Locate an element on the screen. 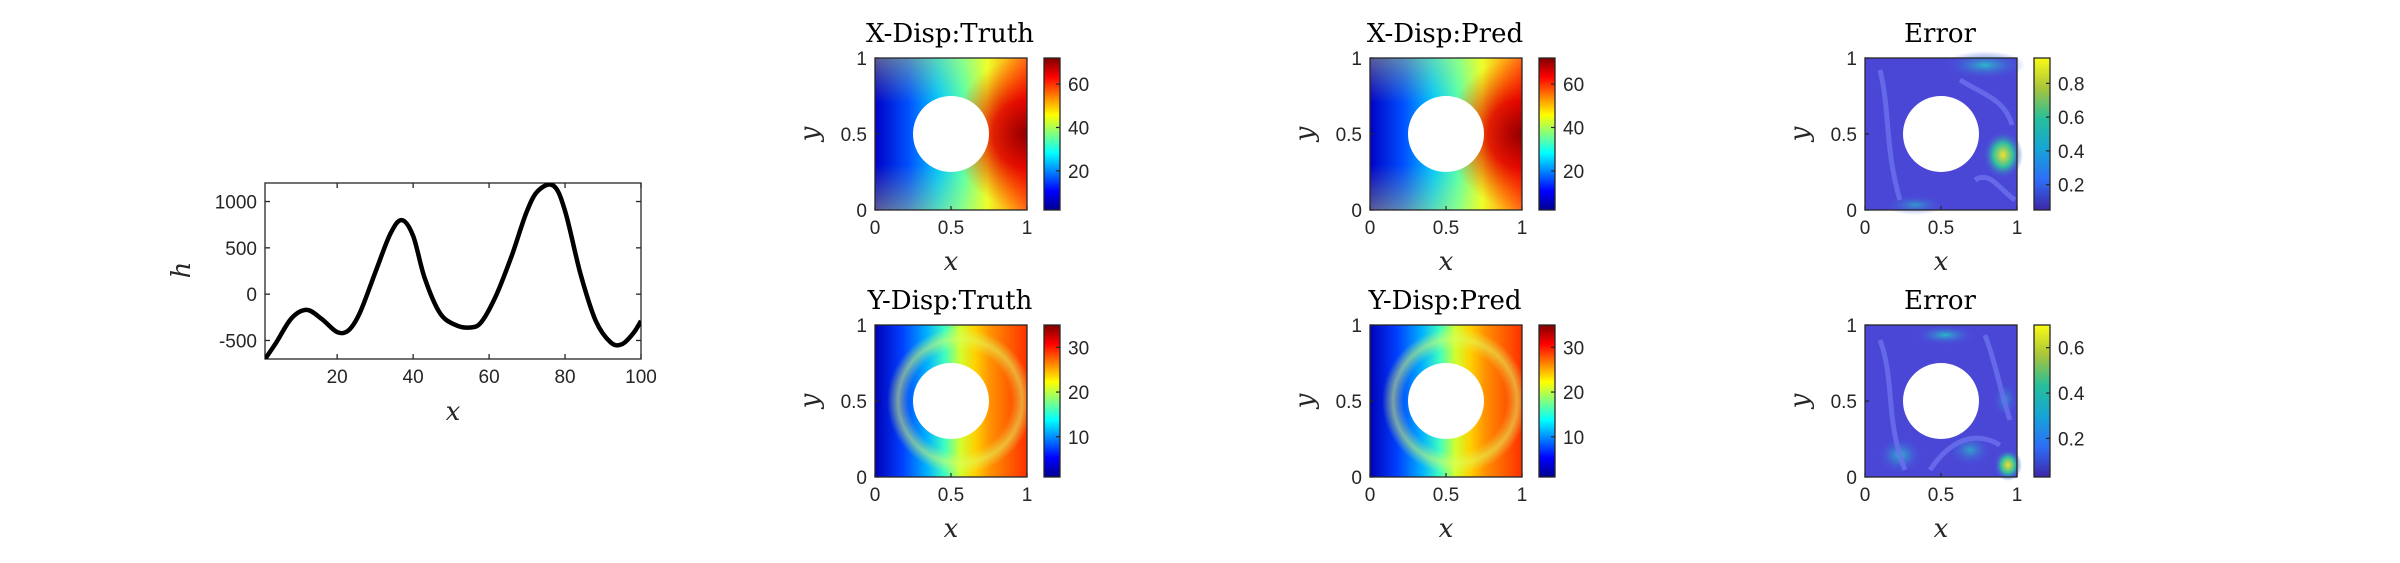 The image size is (2400, 563). heatmap-contour is located at coordinates (1945, 403).